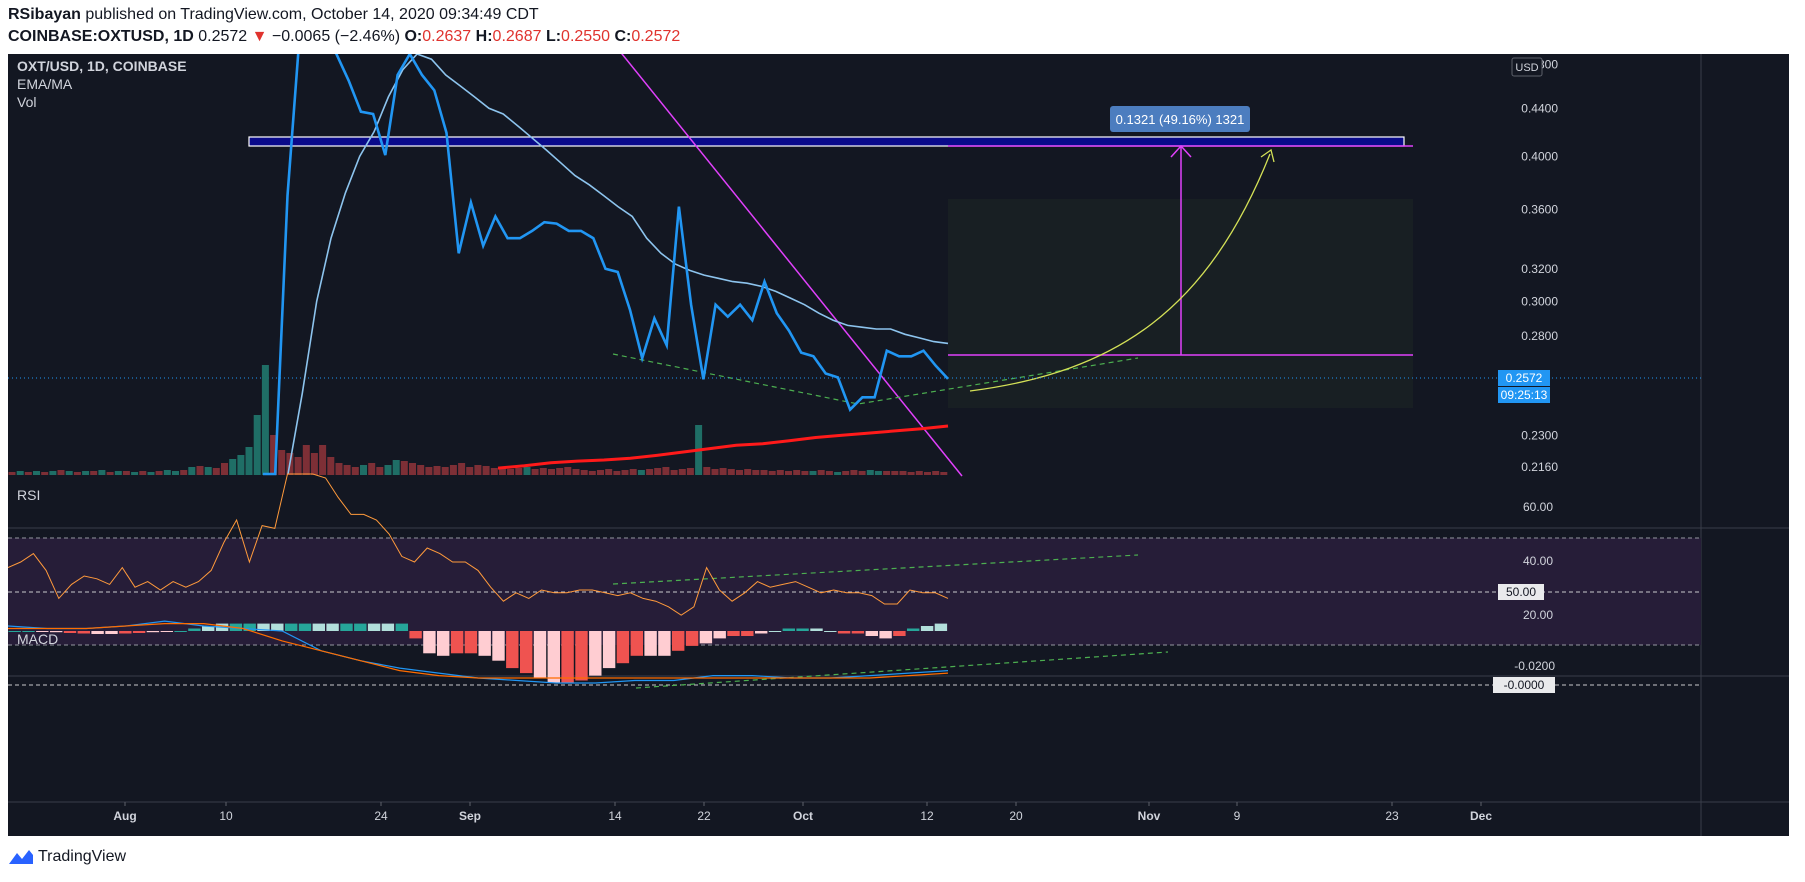 The height and width of the screenshot is (882, 1805). I want to click on low-label: L:, so click(553, 36).